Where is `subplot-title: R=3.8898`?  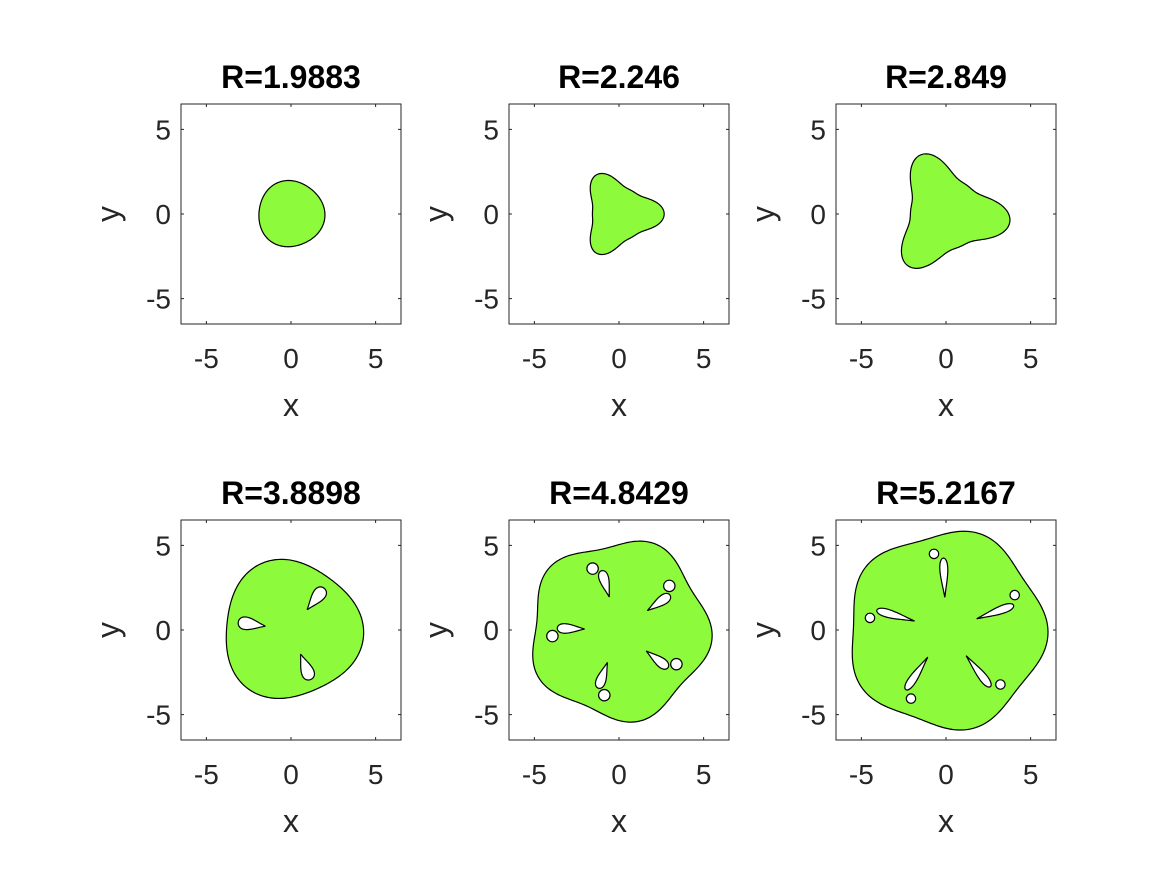
subplot-title: R=3.8898 is located at coordinates (291, 493).